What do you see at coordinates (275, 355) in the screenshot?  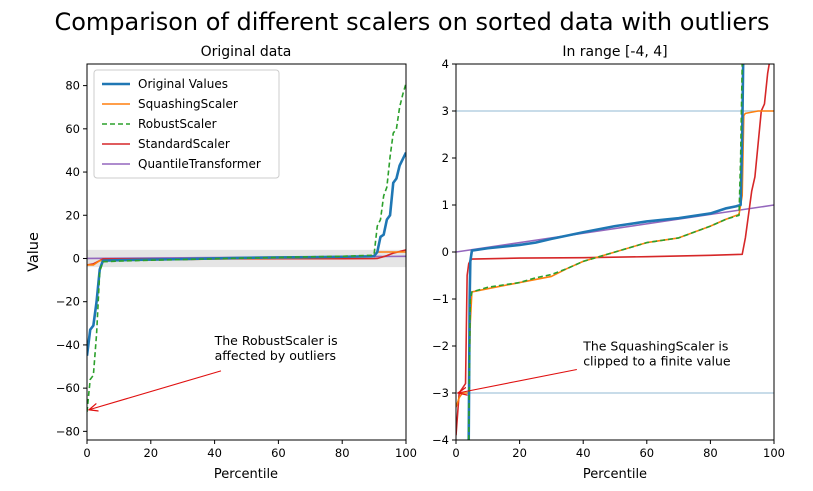 I see `annotation-text: affected by outliers` at bounding box center [275, 355].